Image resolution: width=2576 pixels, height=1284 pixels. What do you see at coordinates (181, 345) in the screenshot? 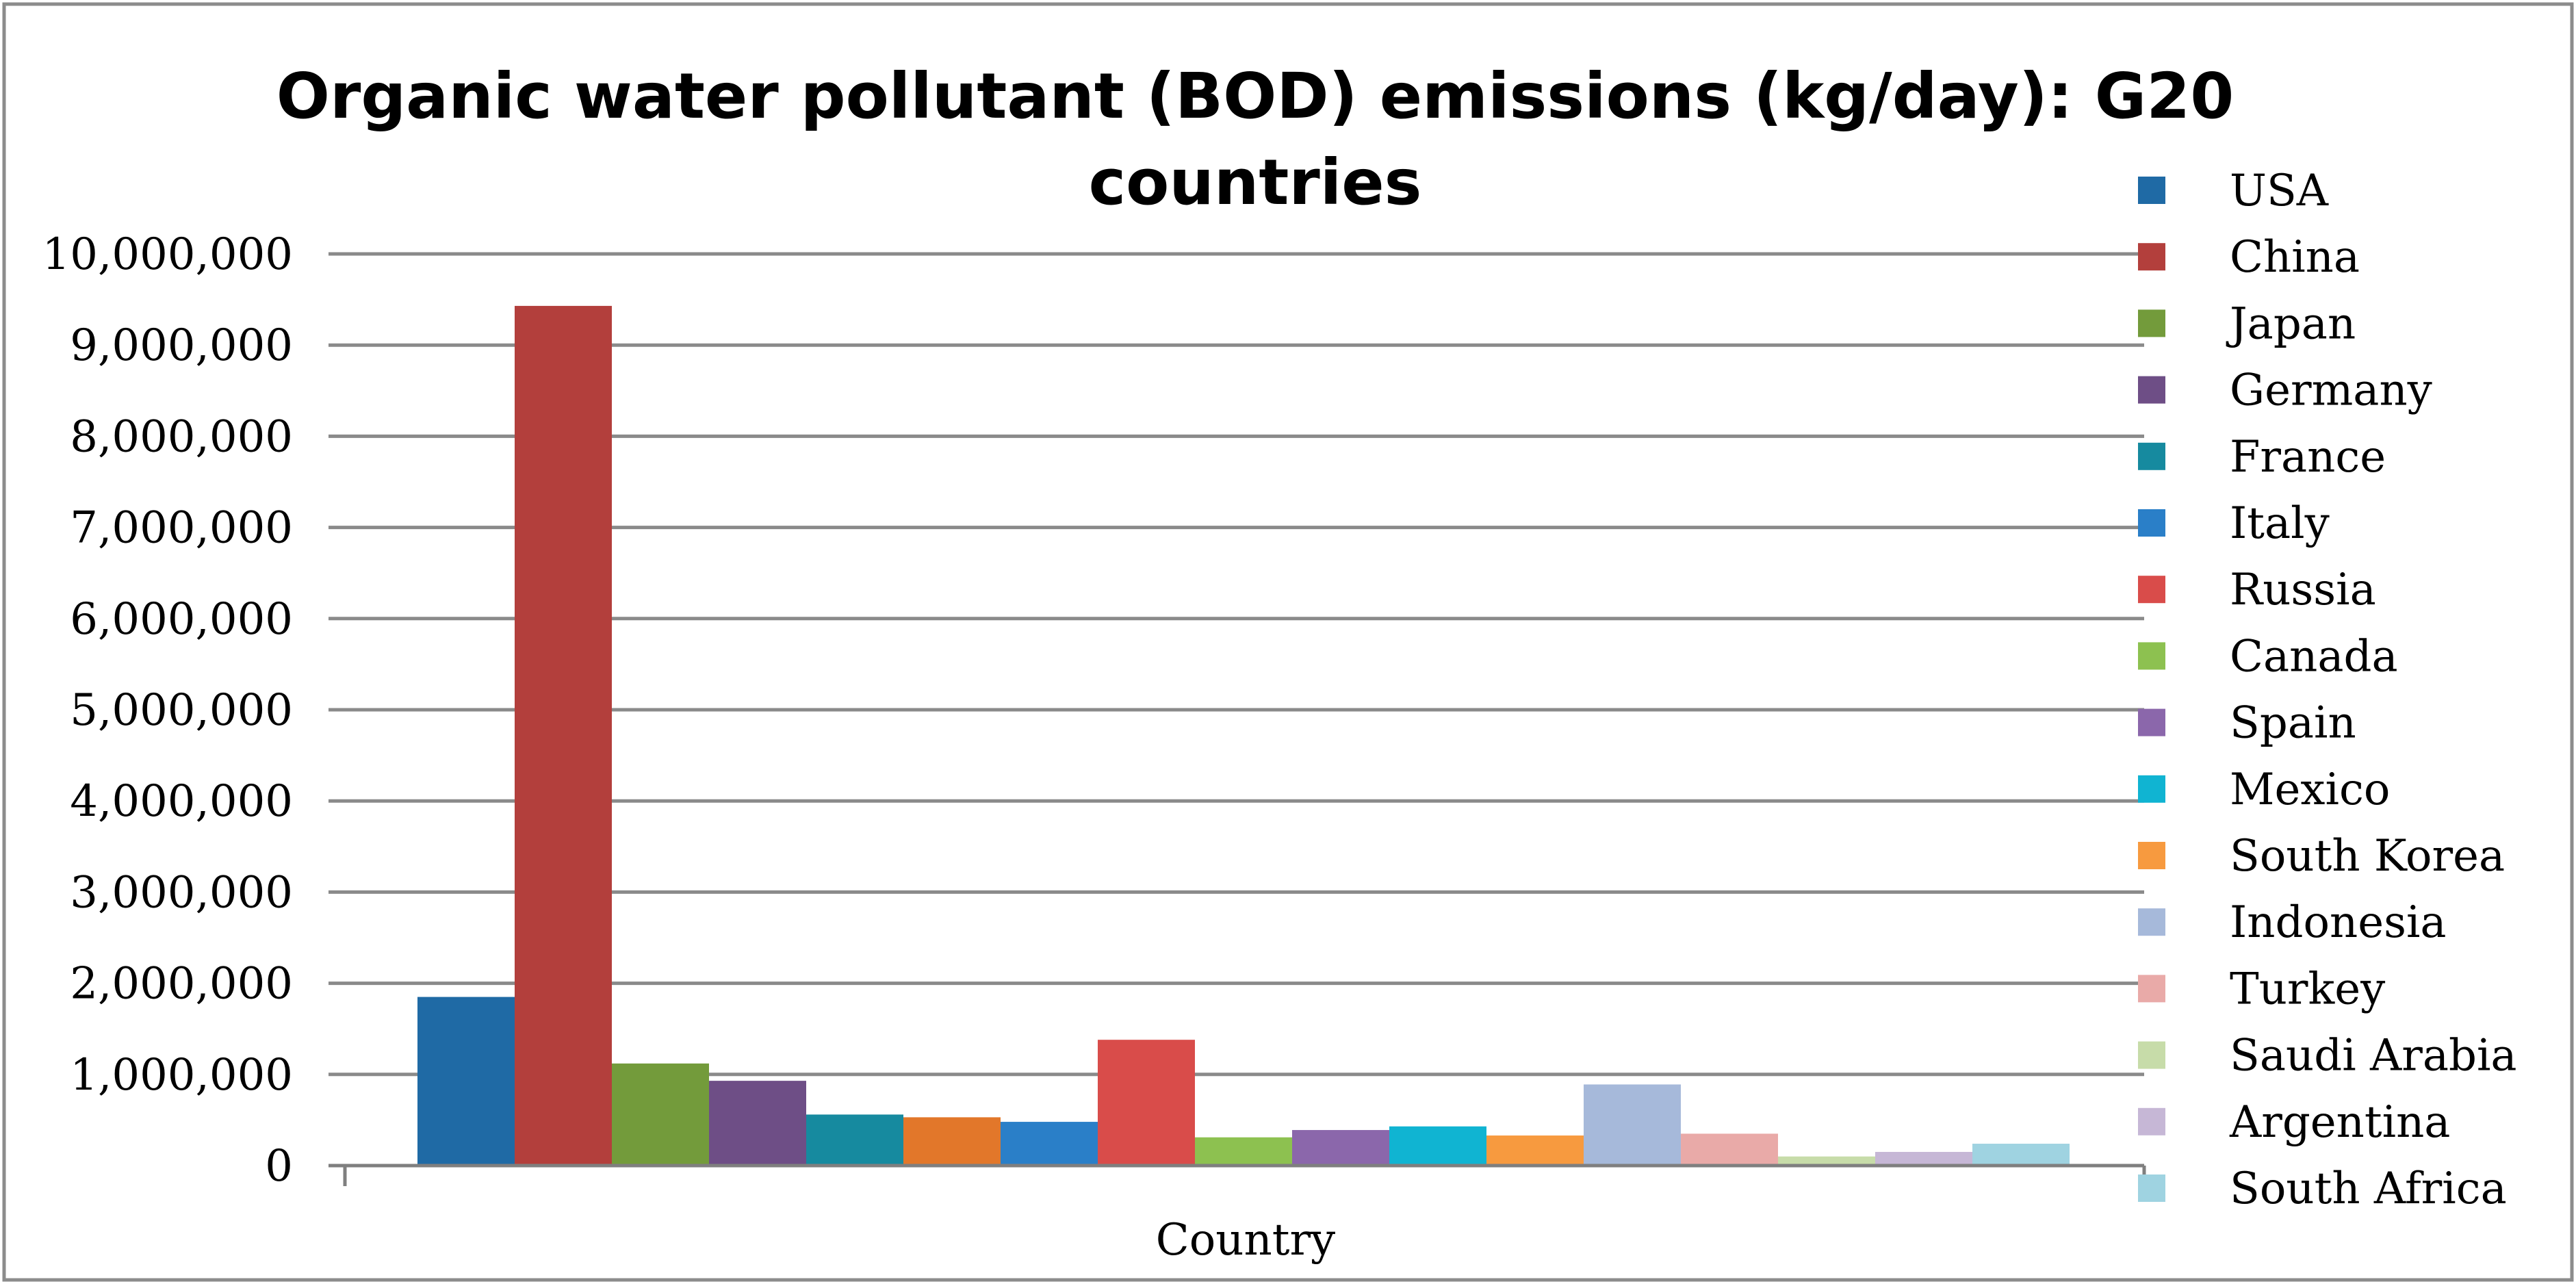
I see `y-tick-label: 9,000,000` at bounding box center [181, 345].